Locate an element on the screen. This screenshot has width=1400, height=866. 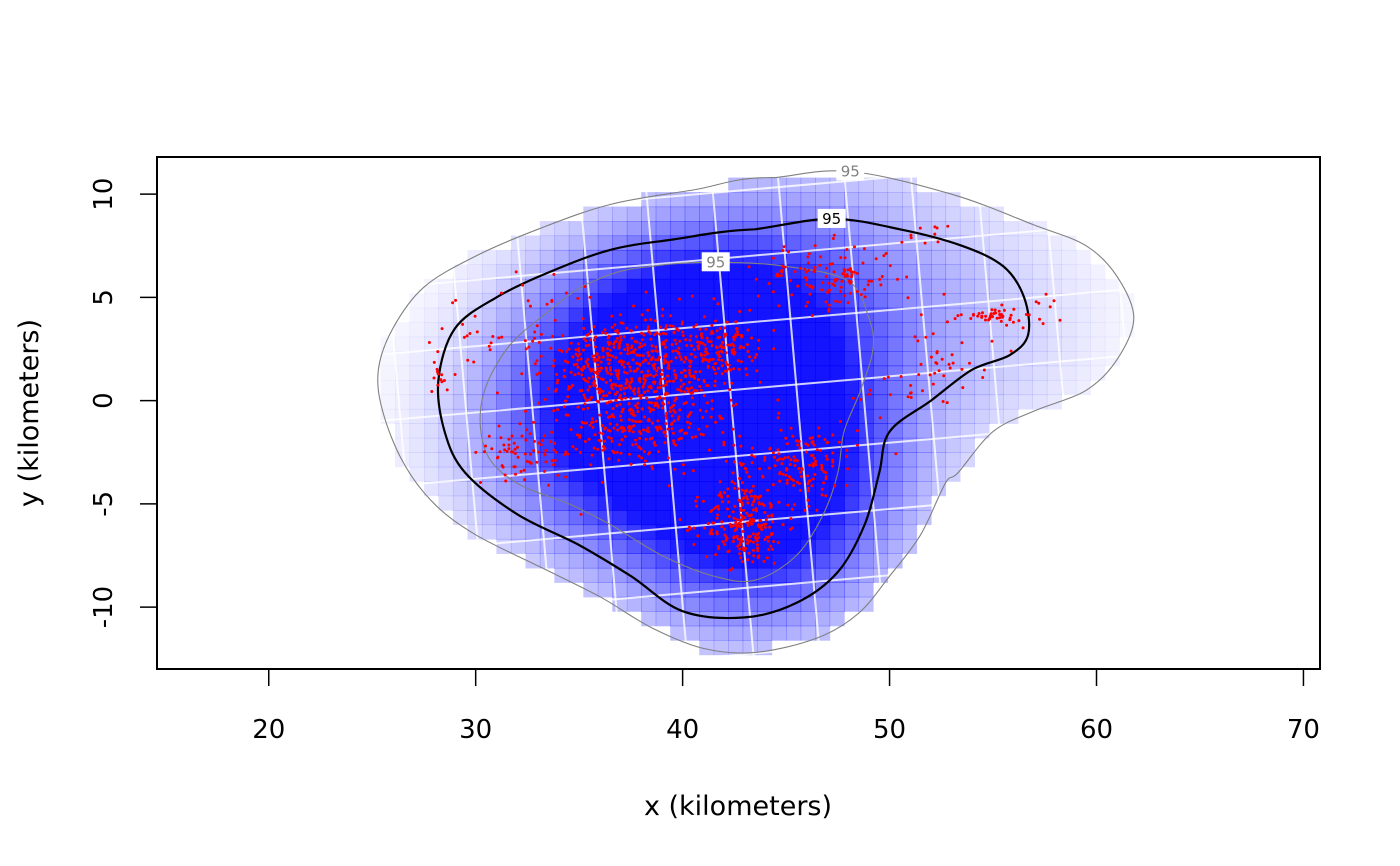
x-axis-title: x (kilometers) is located at coordinates (738, 806).